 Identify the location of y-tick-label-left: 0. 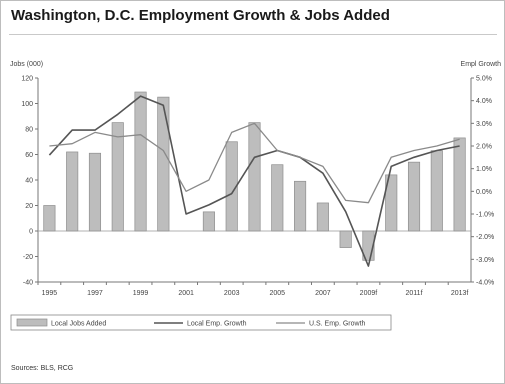
(31, 232).